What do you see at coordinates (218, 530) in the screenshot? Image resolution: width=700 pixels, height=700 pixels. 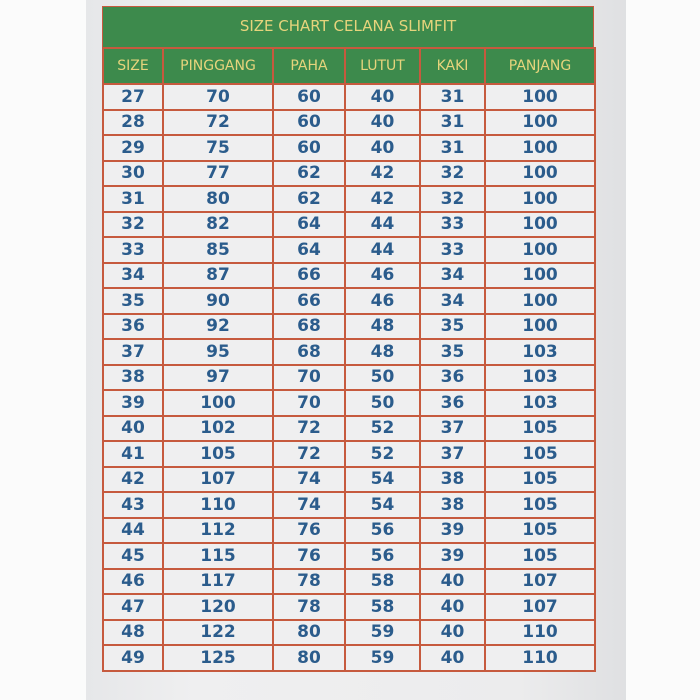 I see `table-cell: 112` at bounding box center [218, 530].